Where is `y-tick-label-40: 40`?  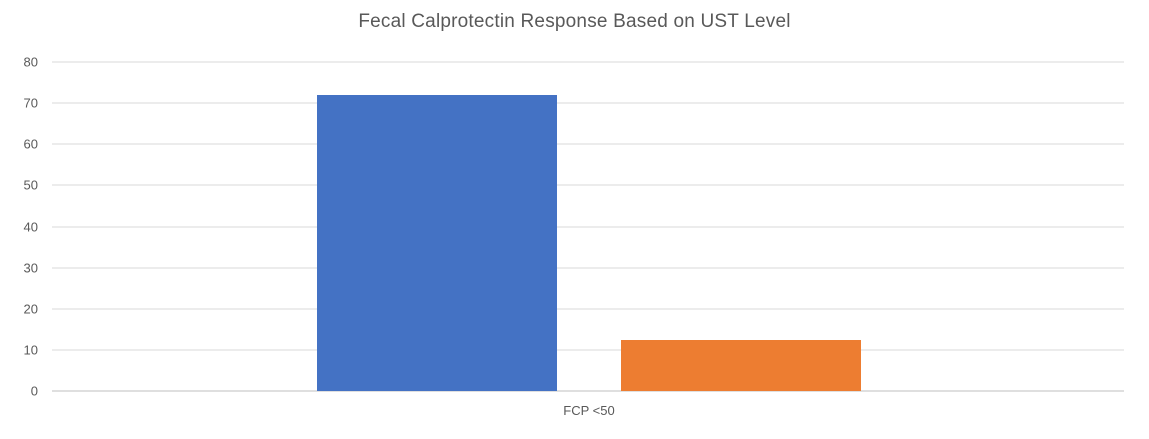
y-tick-label-40: 40 is located at coordinates (30, 226).